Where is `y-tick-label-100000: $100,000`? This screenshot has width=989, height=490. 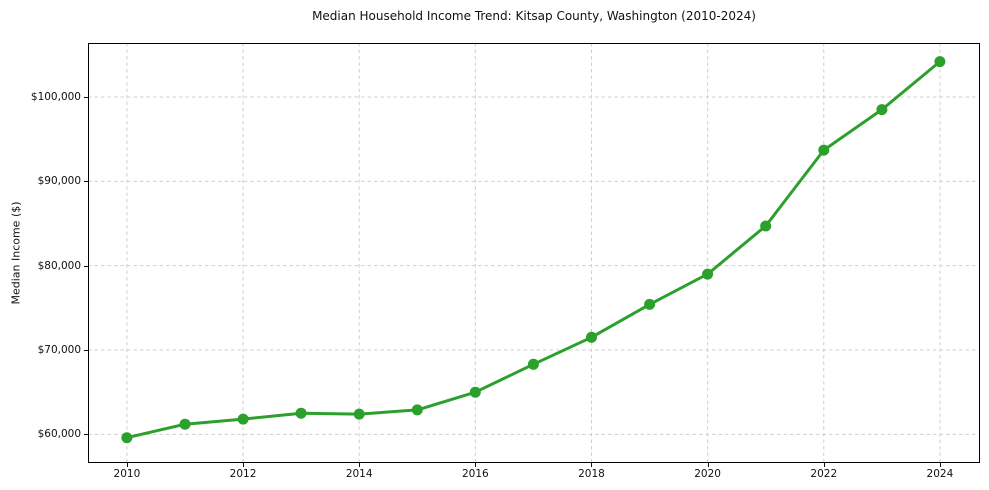 y-tick-label-100000: $100,000 is located at coordinates (55, 96).